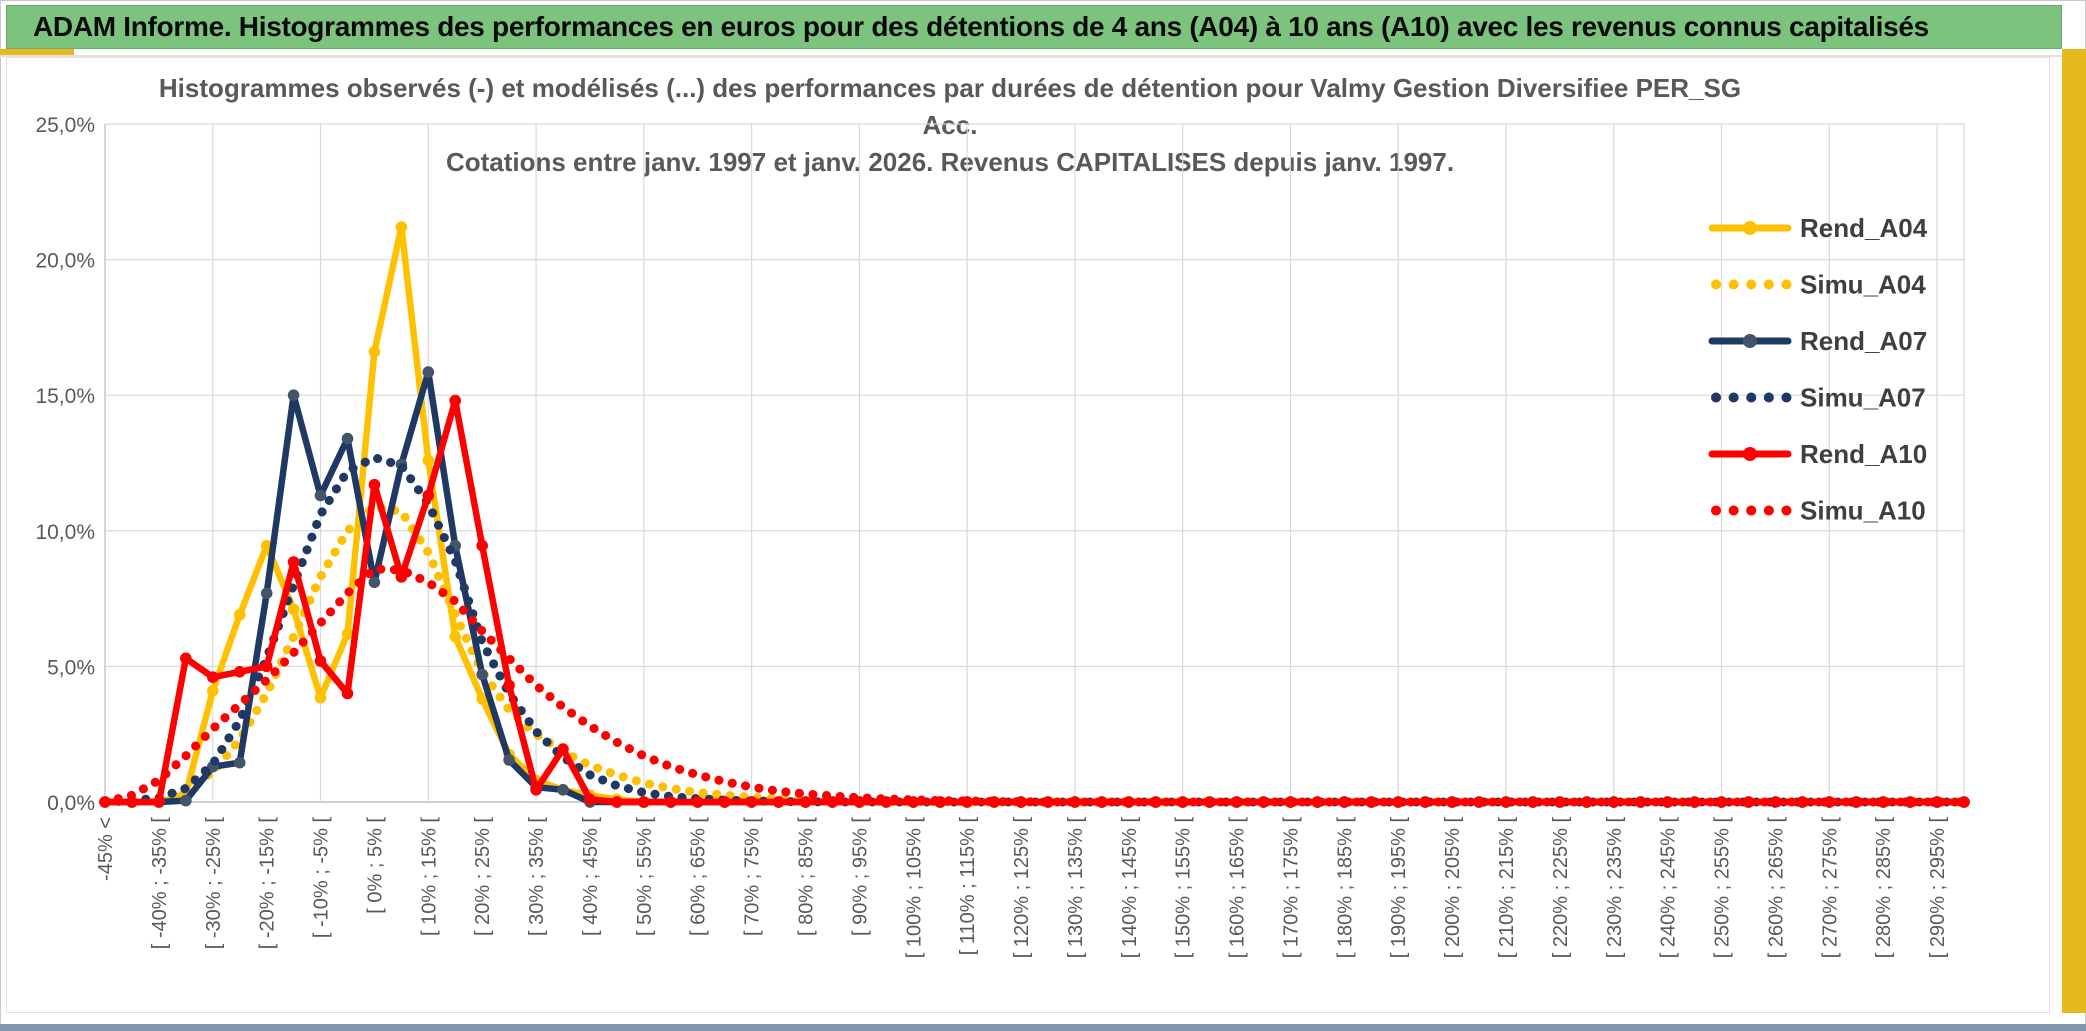 The height and width of the screenshot is (1031, 2086). I want to click on x-tick-label: [ 60% ; 65% [, so click(699, 876).